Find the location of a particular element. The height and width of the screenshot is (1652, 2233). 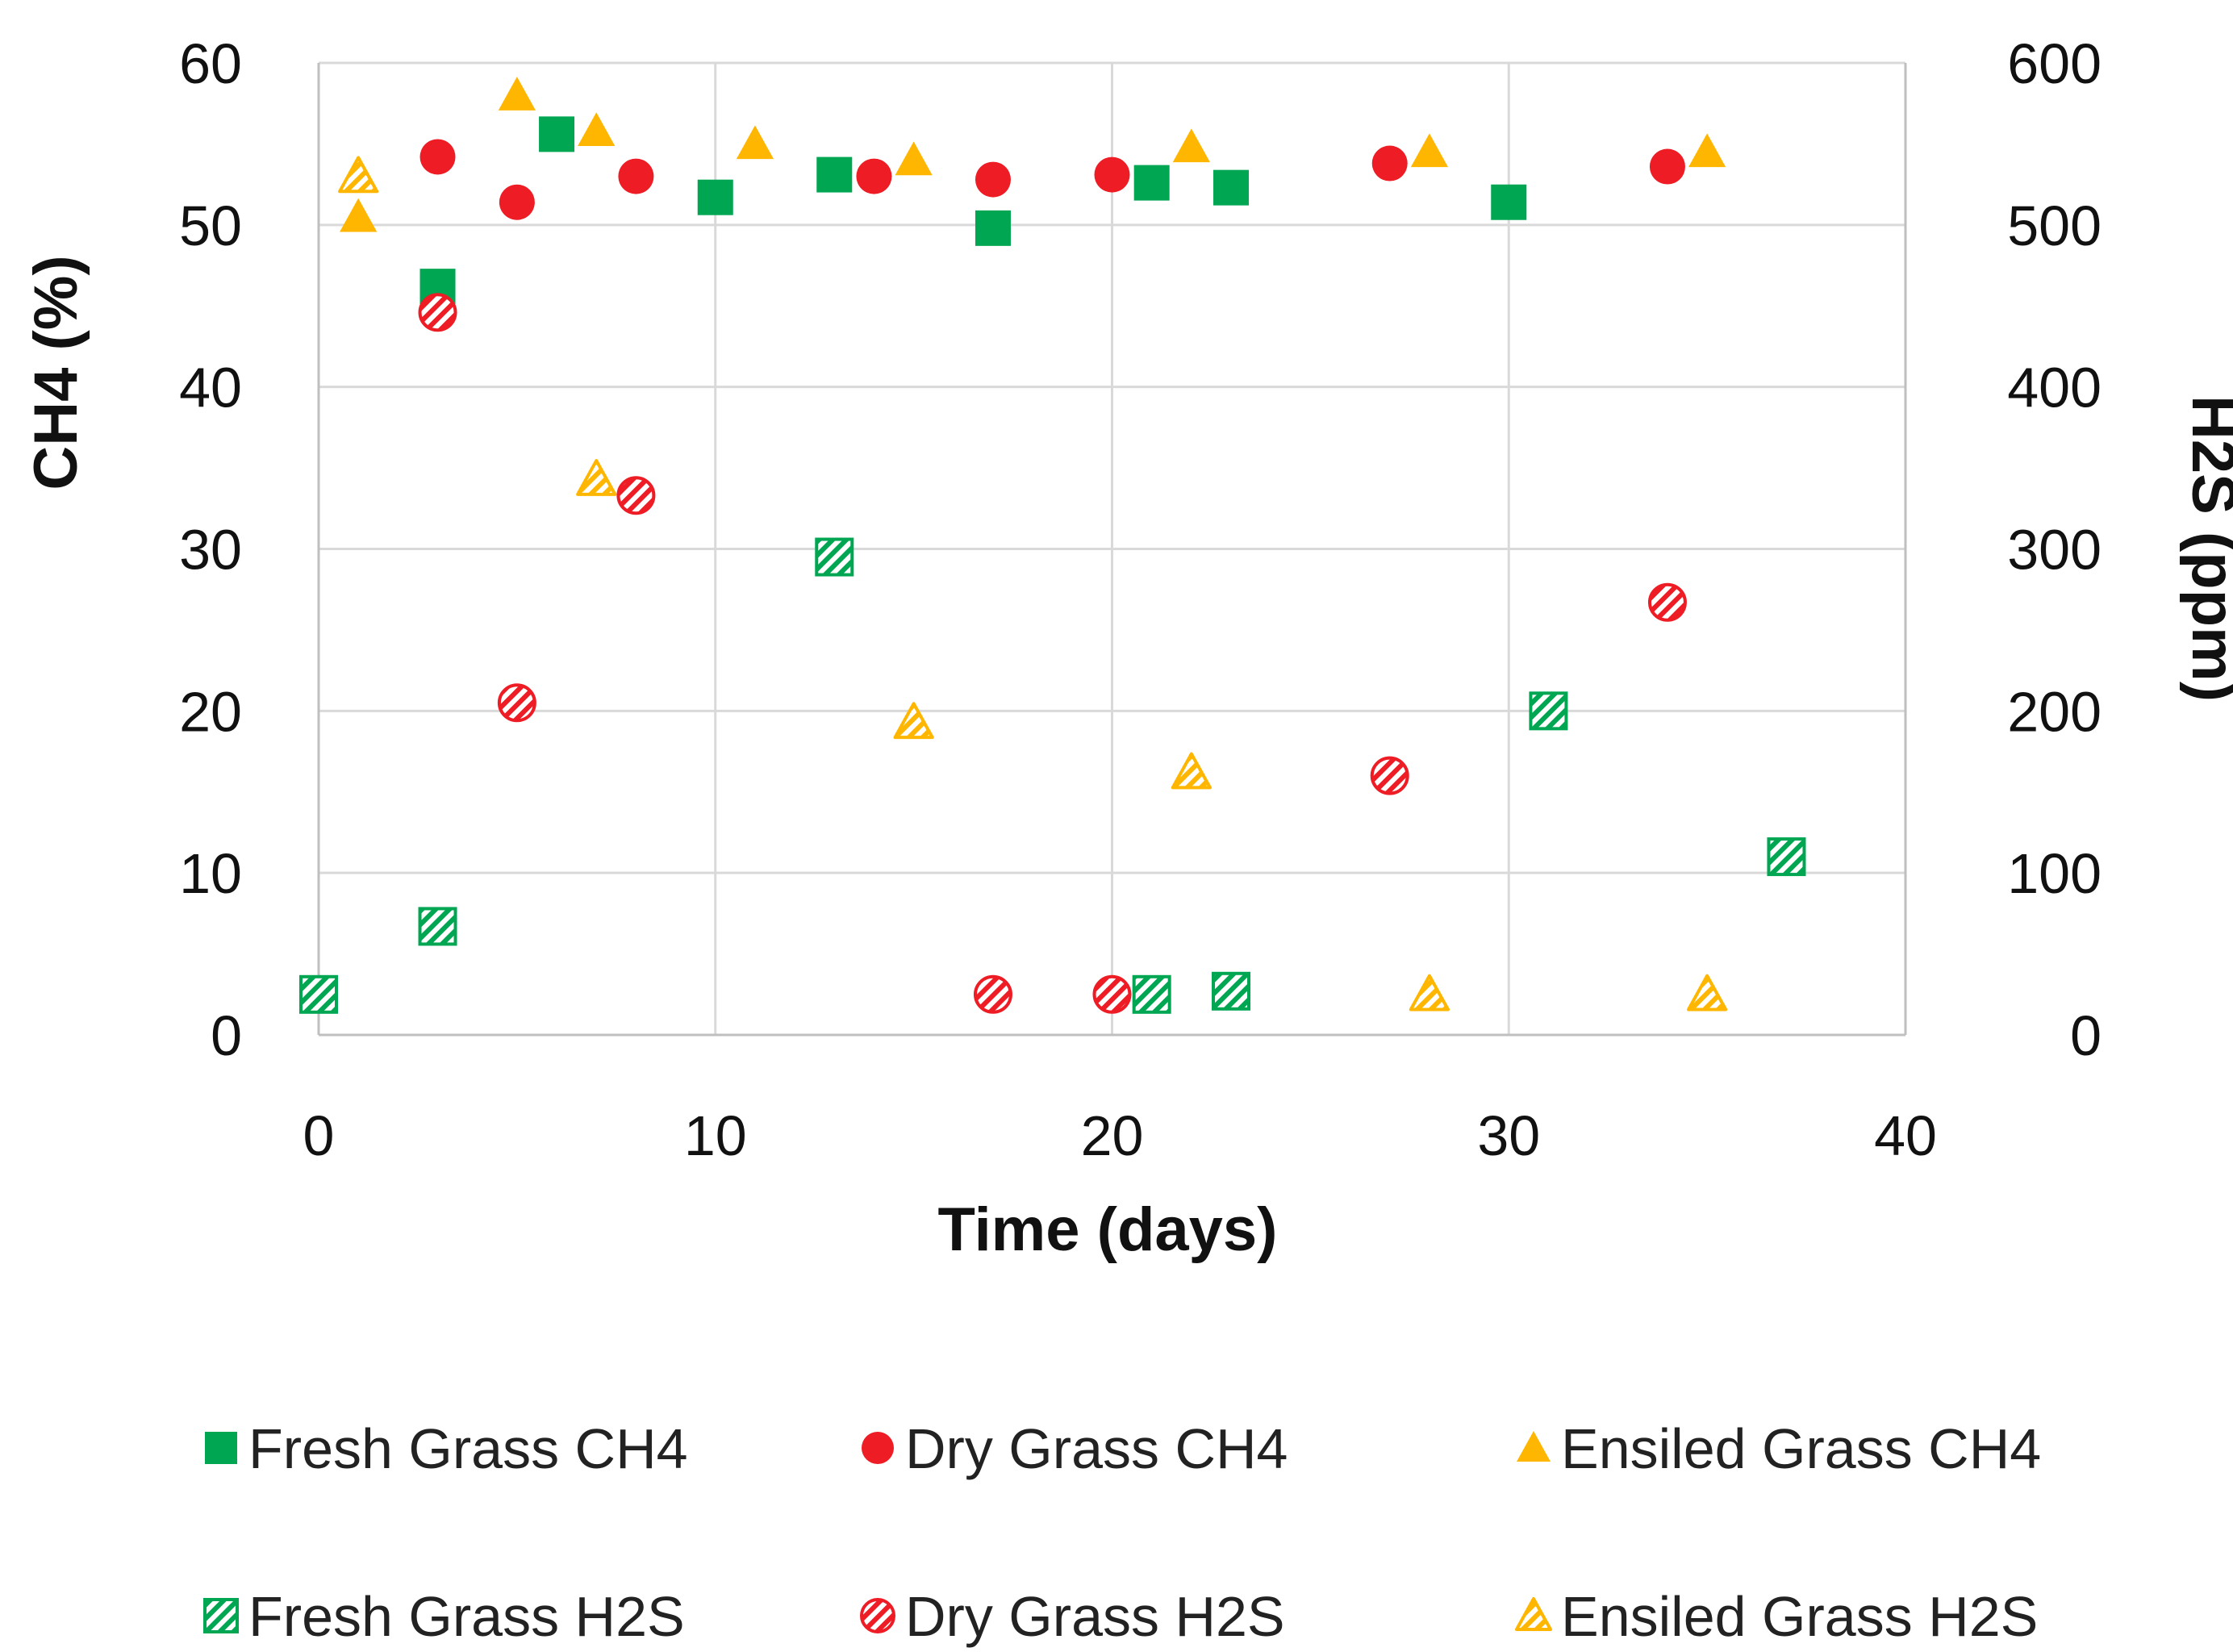

legend-label-dry-grass-h2s: Dry Grass H2S is located at coordinates (1095, 1616).